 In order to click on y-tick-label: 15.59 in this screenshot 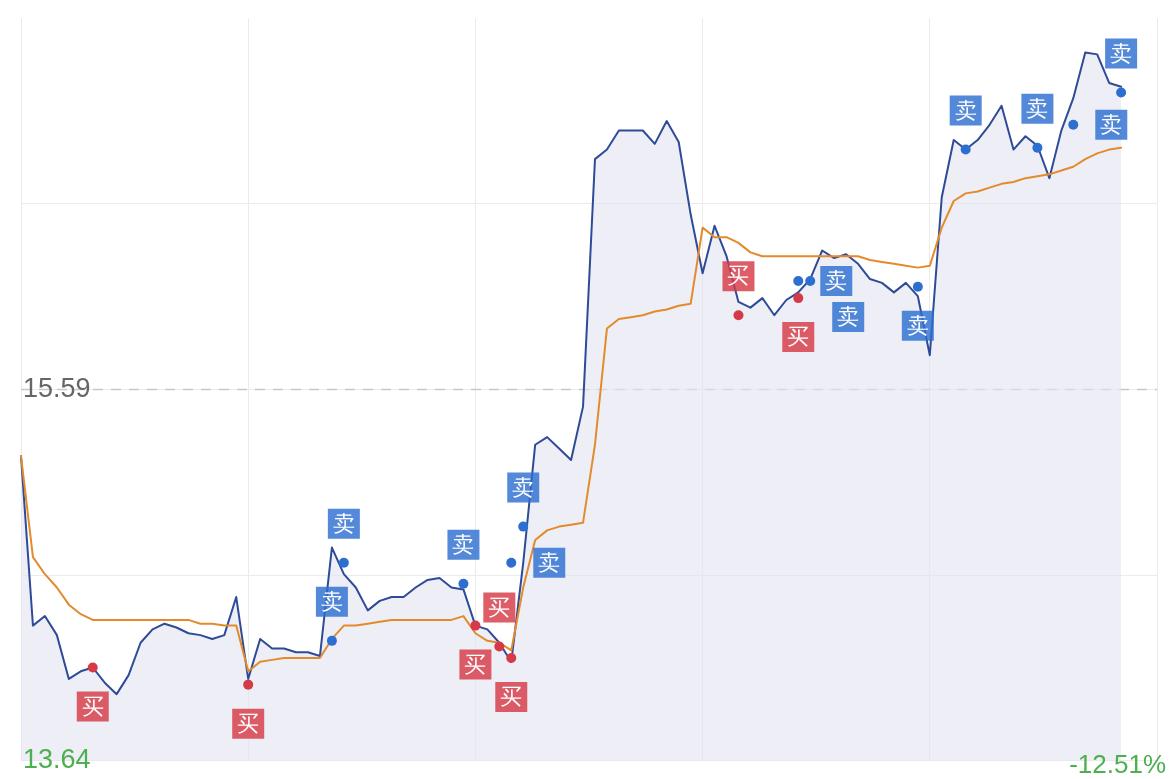, I will do `click(57, 387)`.